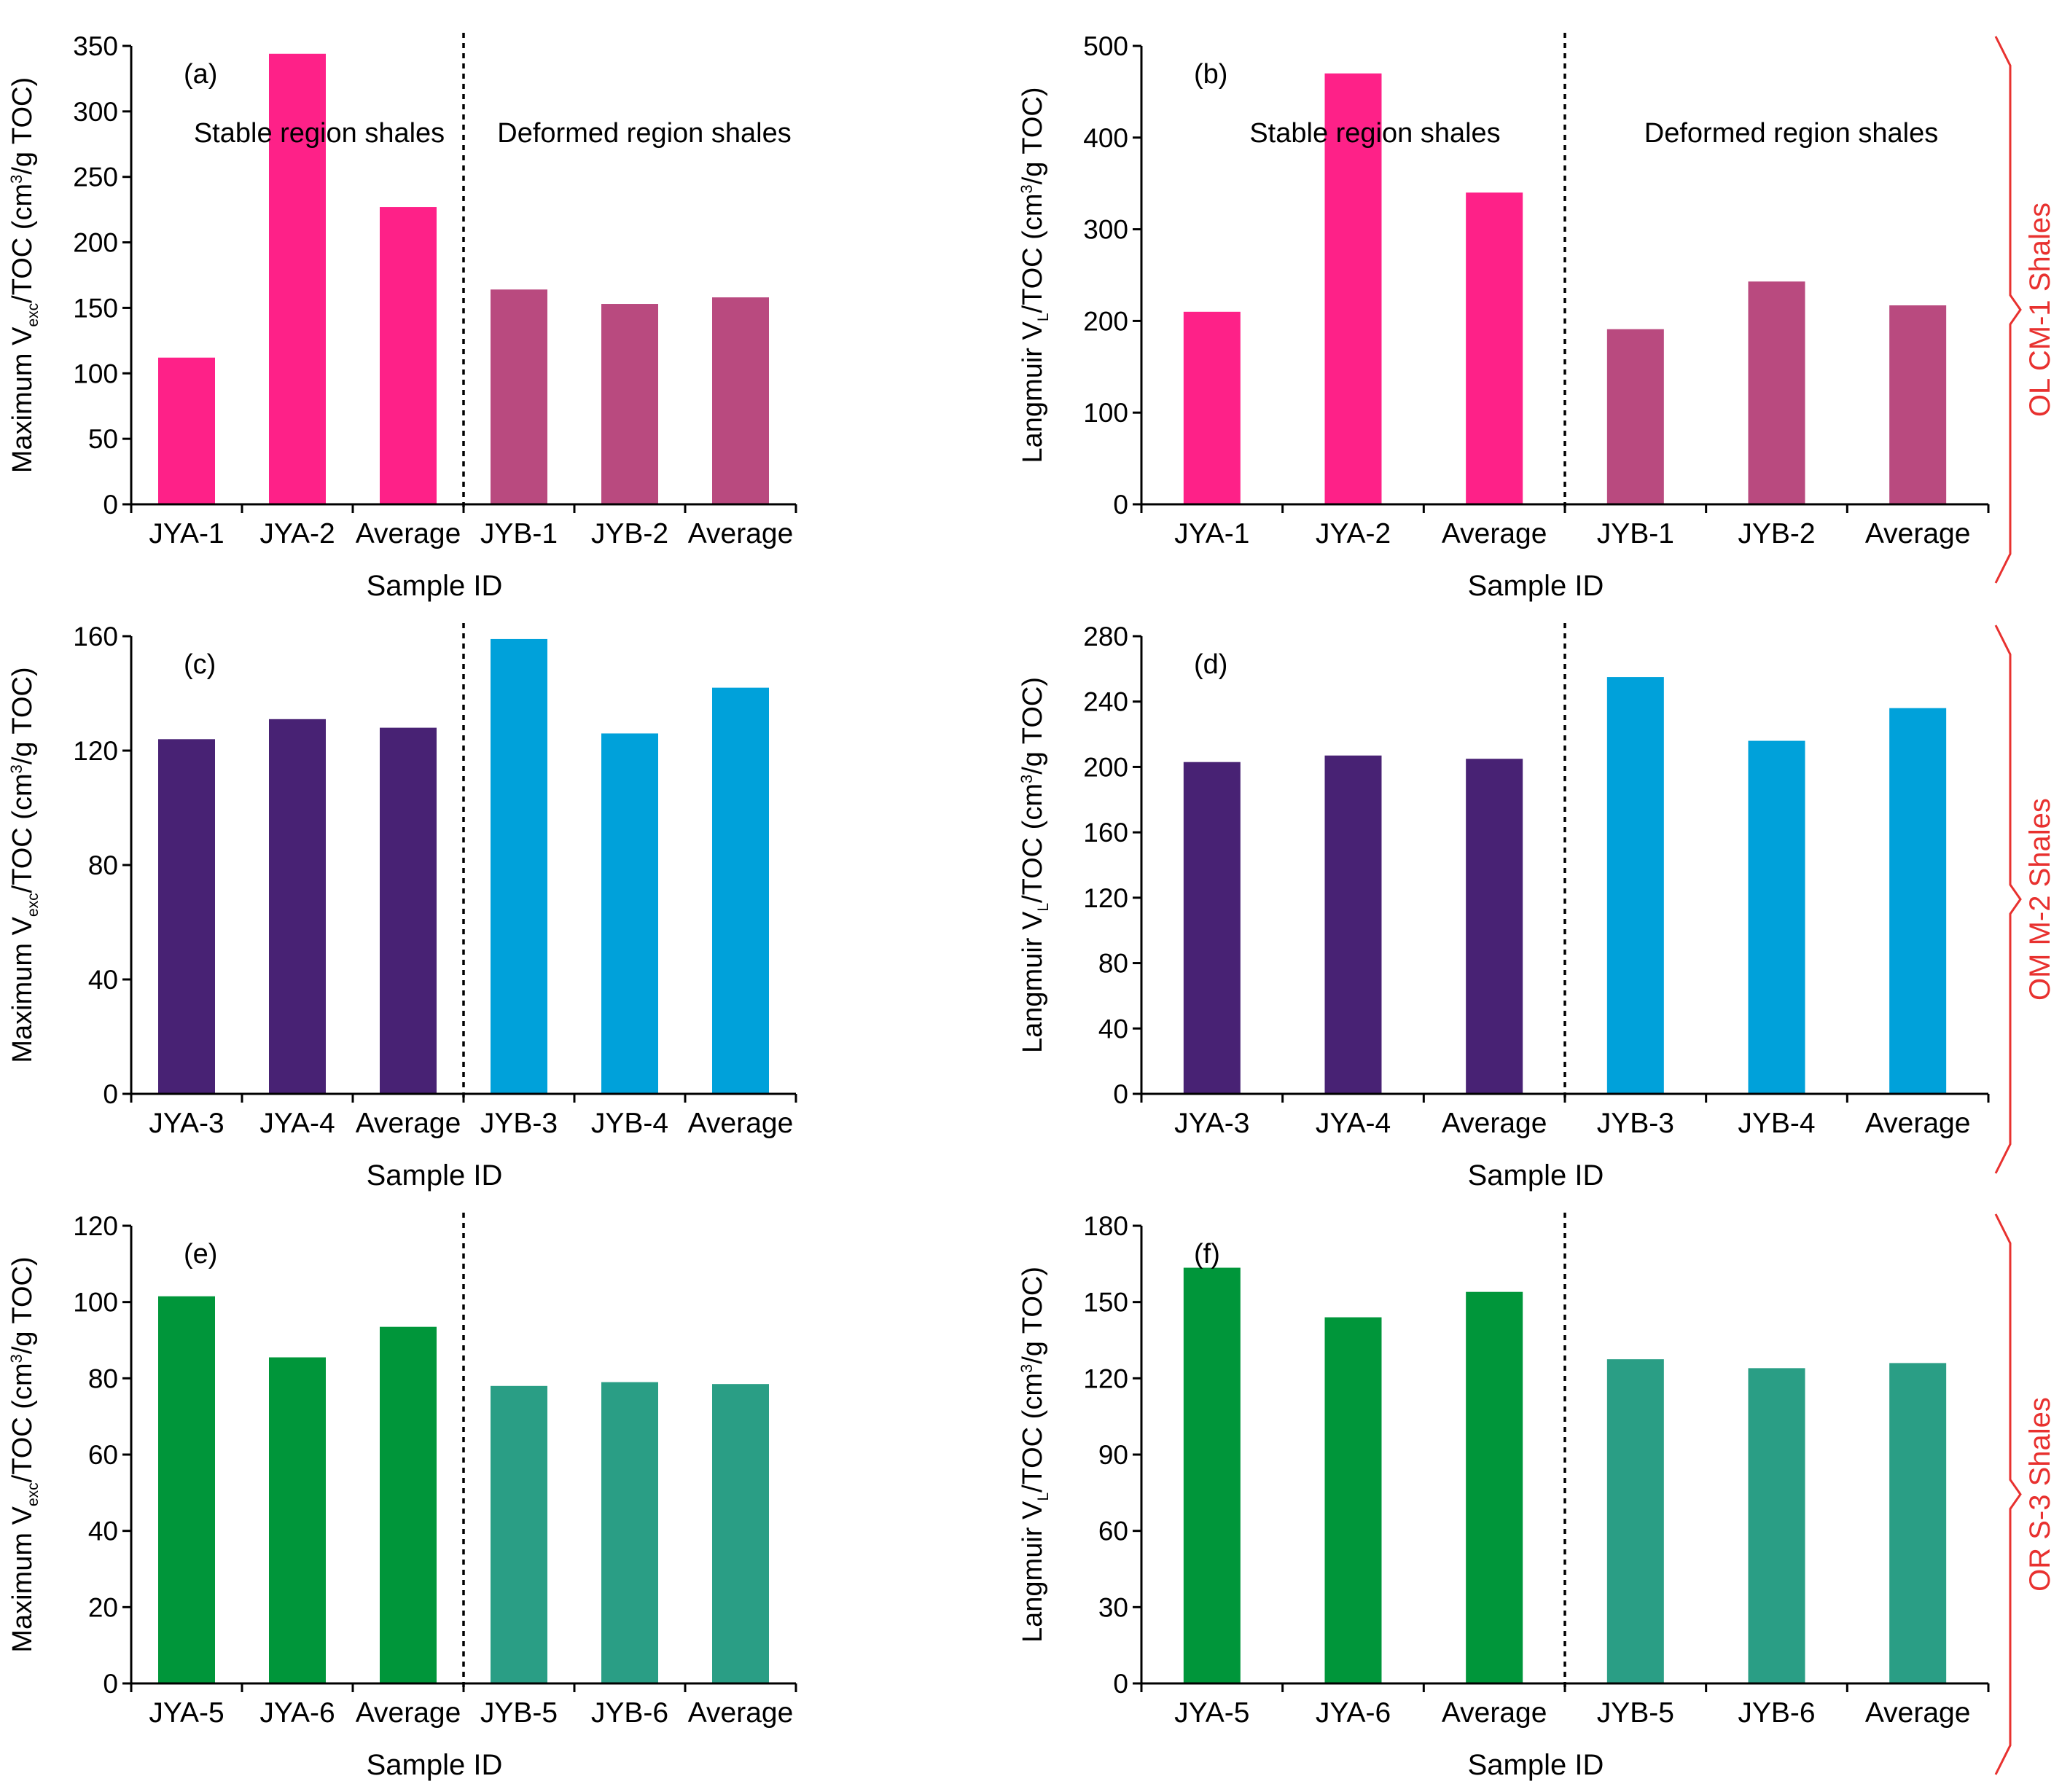  I want to click on category-label: JYB-2, so click(1777, 533).